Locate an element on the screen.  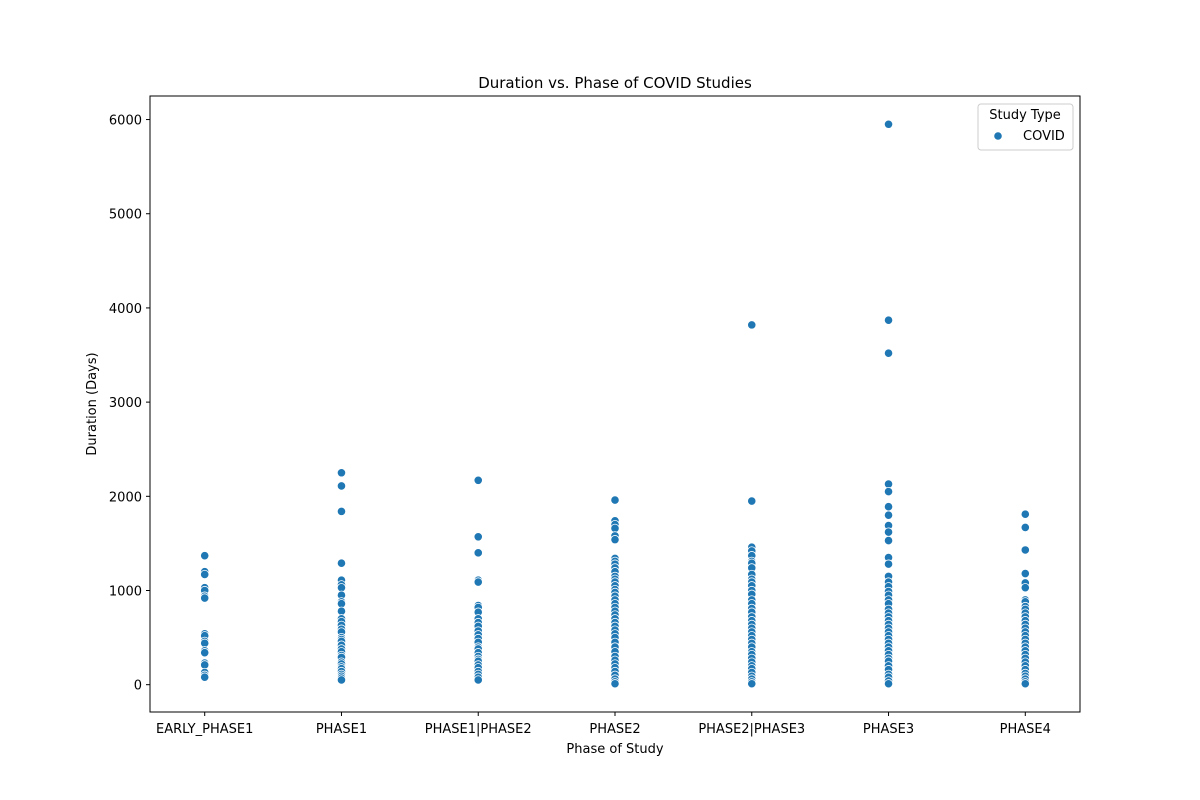
y-tick-label: 6000 is located at coordinates (125, 121).